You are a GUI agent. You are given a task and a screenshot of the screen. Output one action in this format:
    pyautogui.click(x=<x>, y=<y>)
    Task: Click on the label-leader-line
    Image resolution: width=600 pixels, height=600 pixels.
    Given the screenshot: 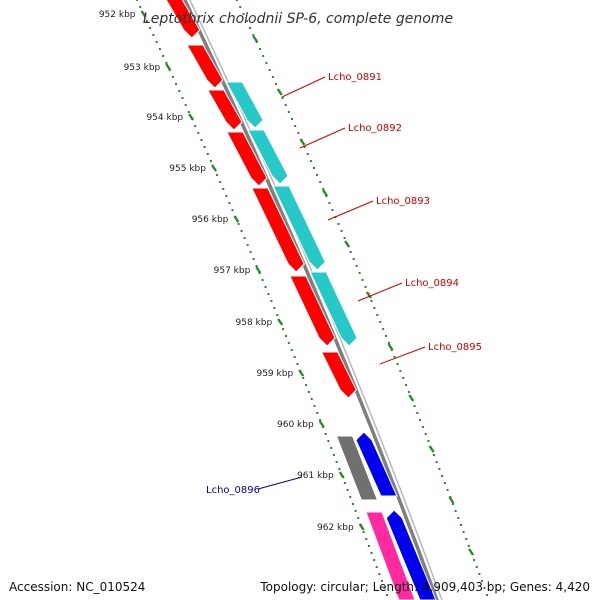 What is the action you would take?
    pyautogui.click(x=350, y=210)
    